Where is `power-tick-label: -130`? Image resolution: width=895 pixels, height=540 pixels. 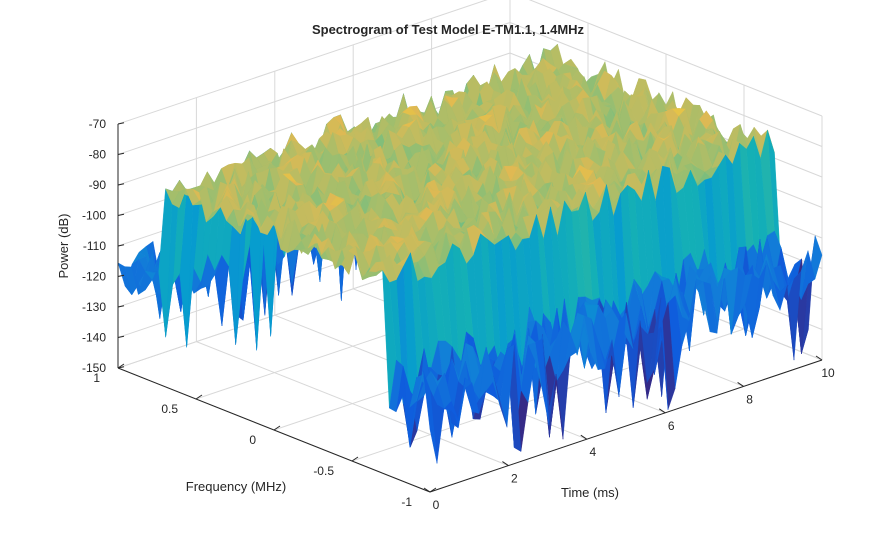 power-tick-label: -130 is located at coordinates (94, 307).